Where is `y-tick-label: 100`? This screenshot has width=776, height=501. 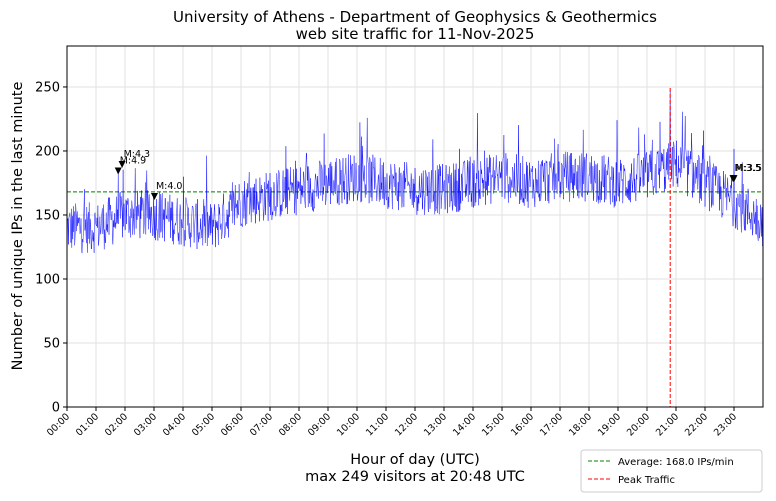 y-tick-label: 100 is located at coordinates (47, 279).